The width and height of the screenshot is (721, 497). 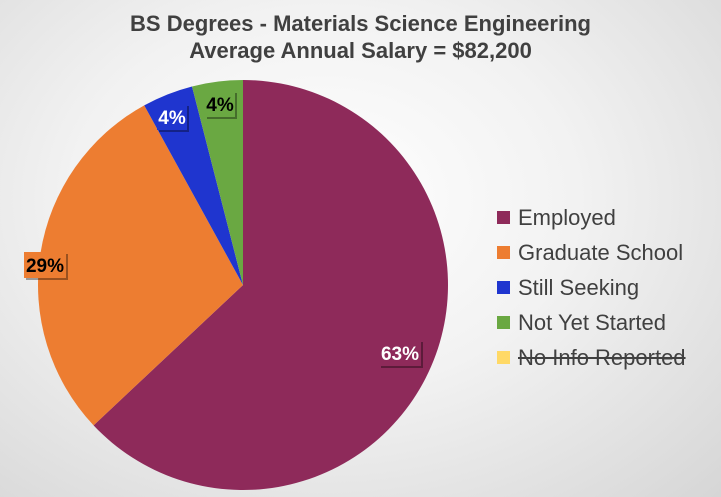 What do you see at coordinates (567, 217) in the screenshot?
I see `legend-label: Employed` at bounding box center [567, 217].